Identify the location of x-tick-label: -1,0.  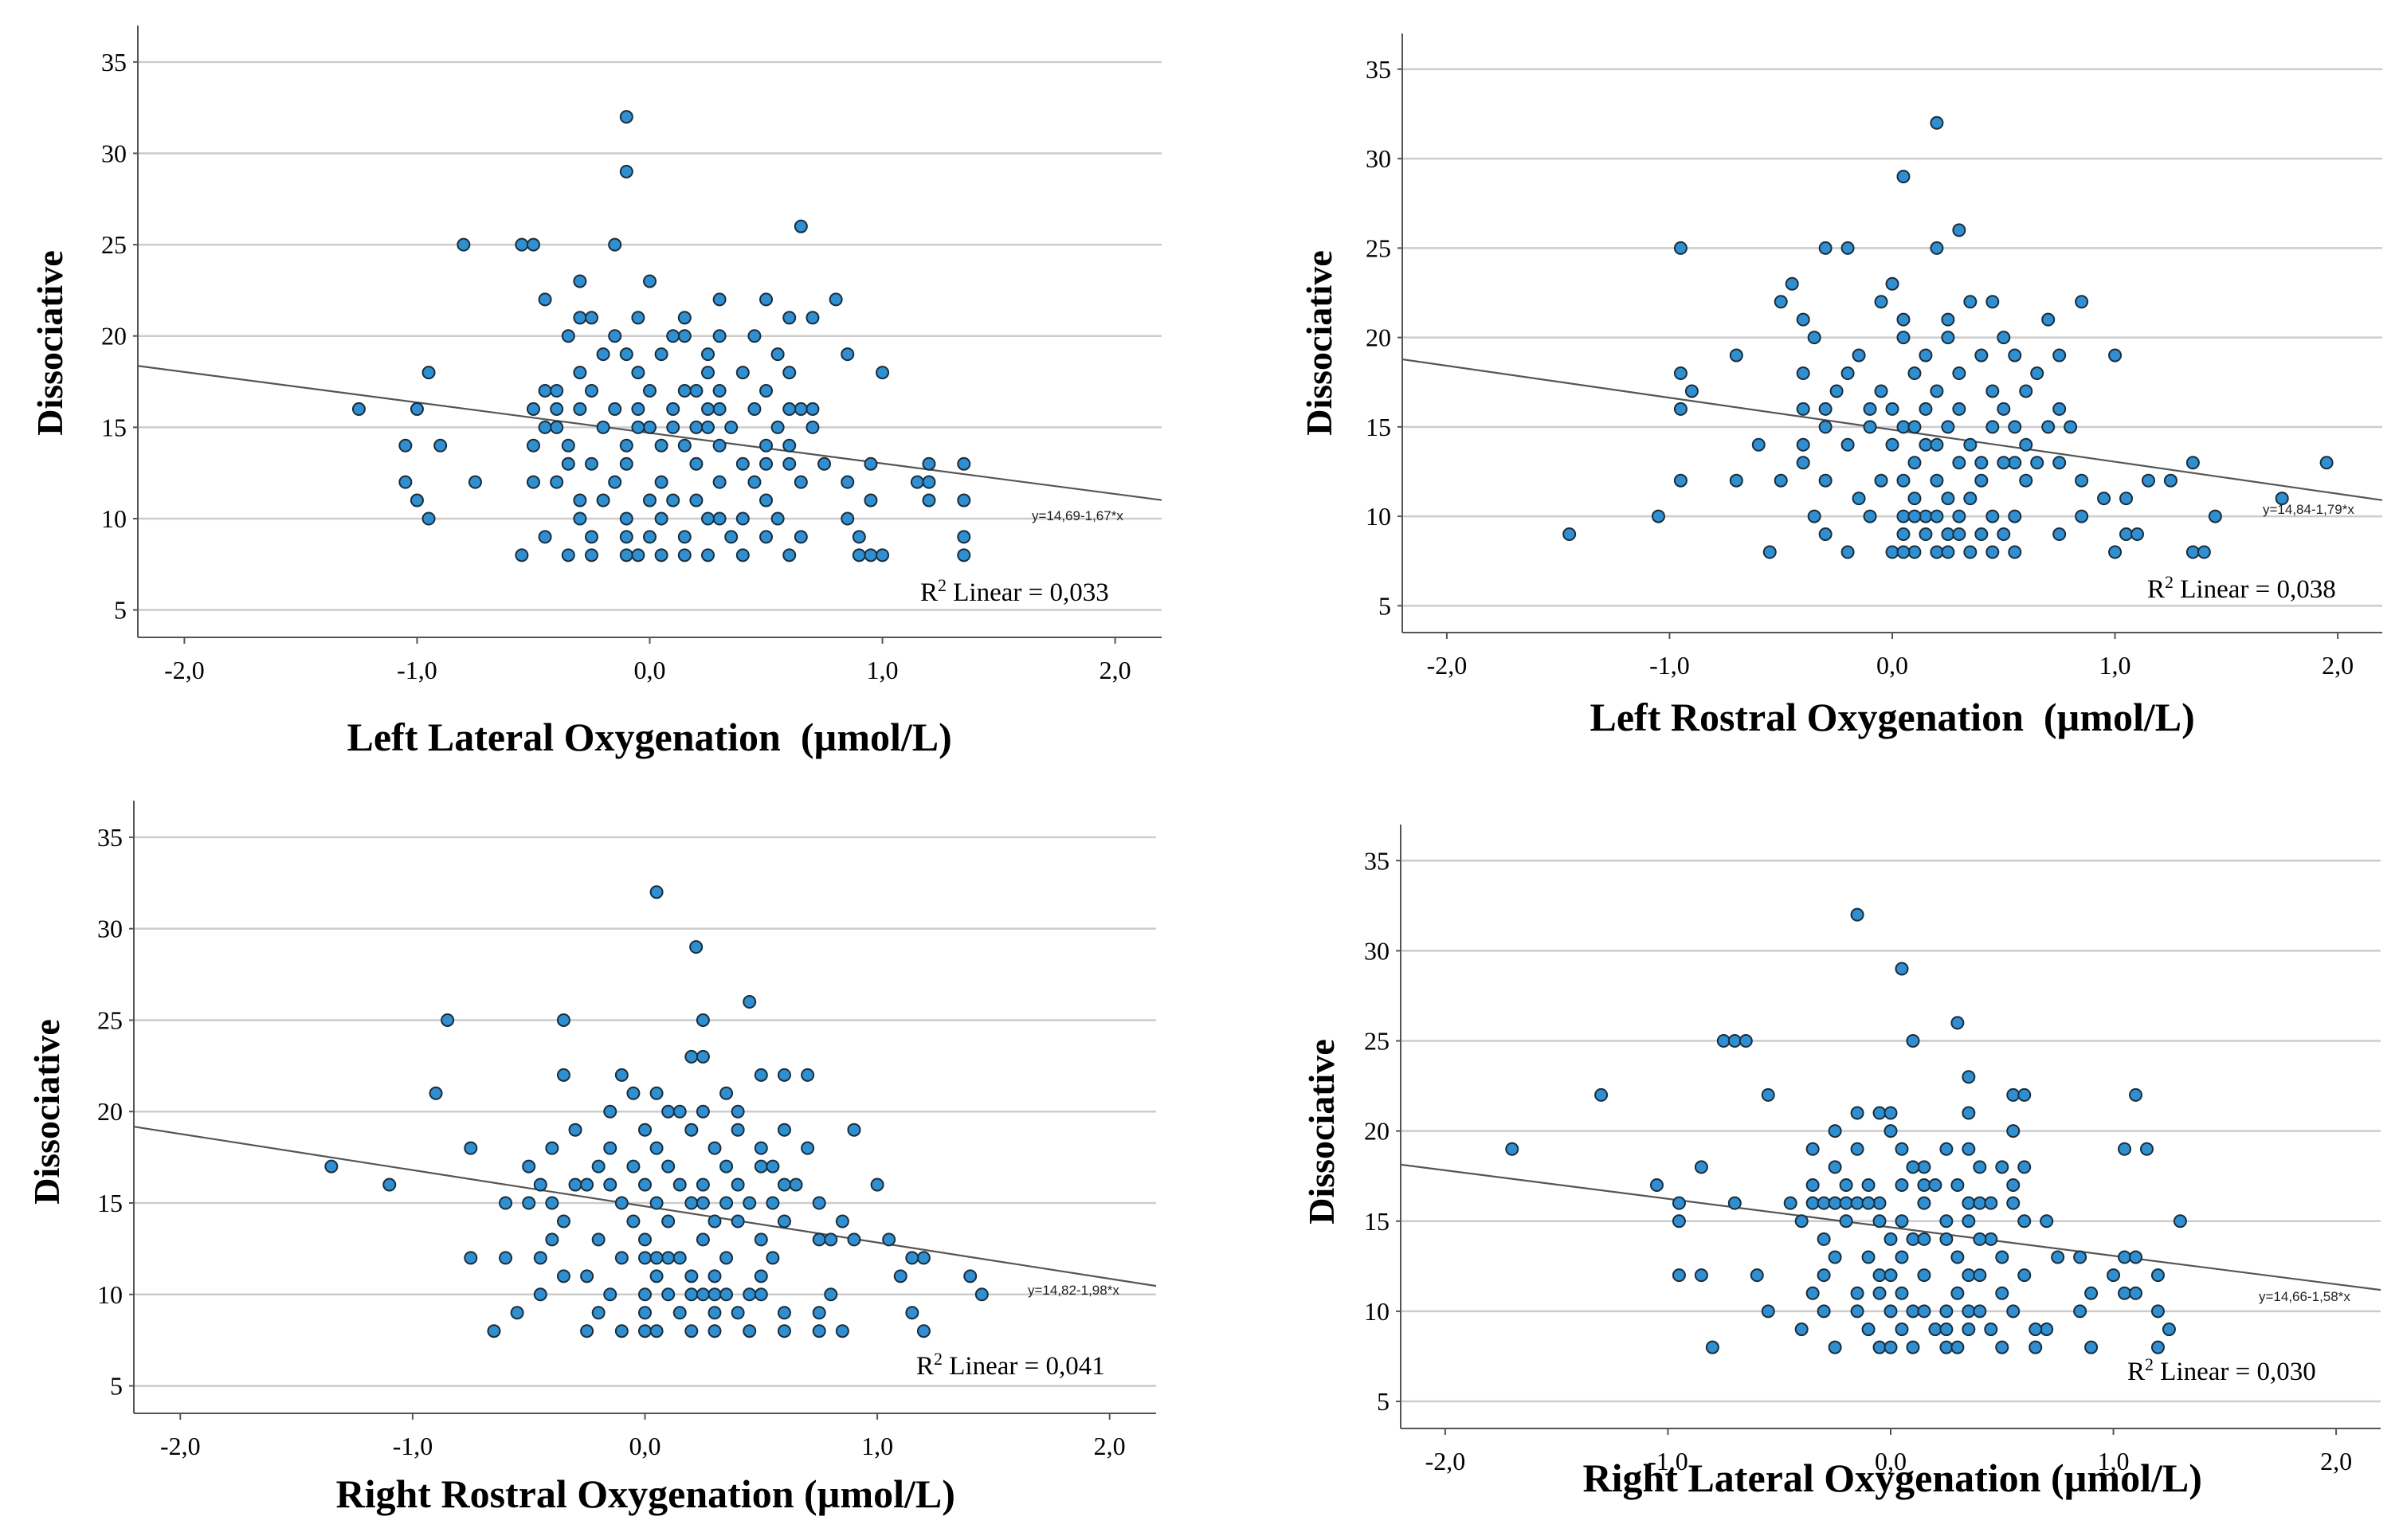
(1669, 665).